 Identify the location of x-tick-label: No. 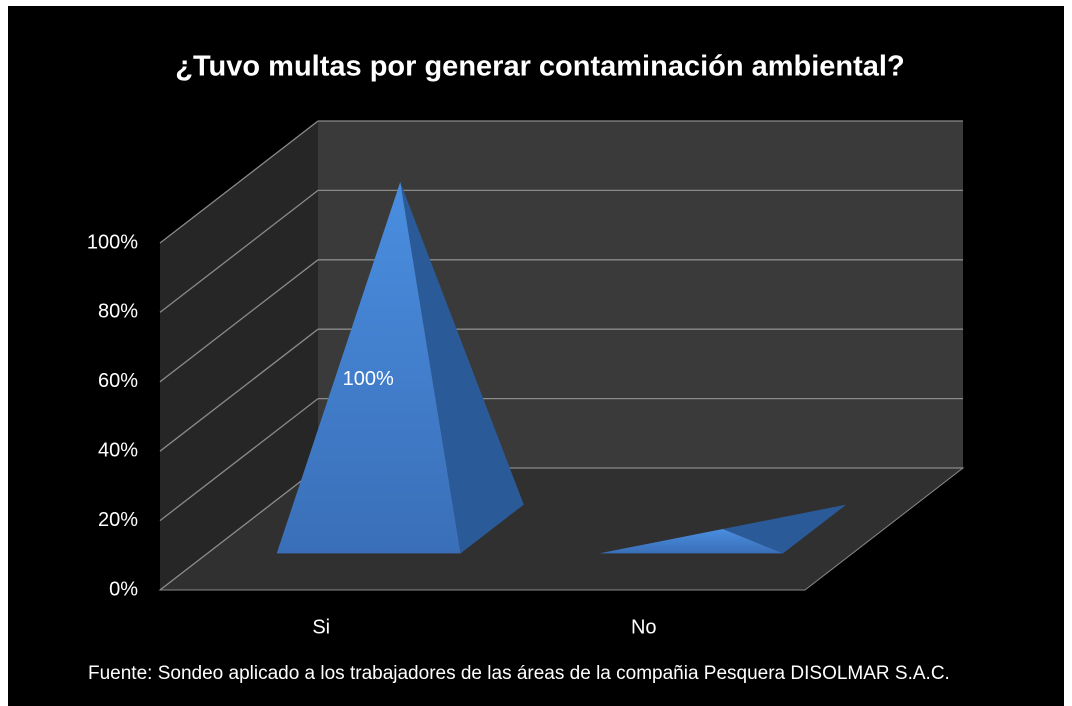
(644, 627).